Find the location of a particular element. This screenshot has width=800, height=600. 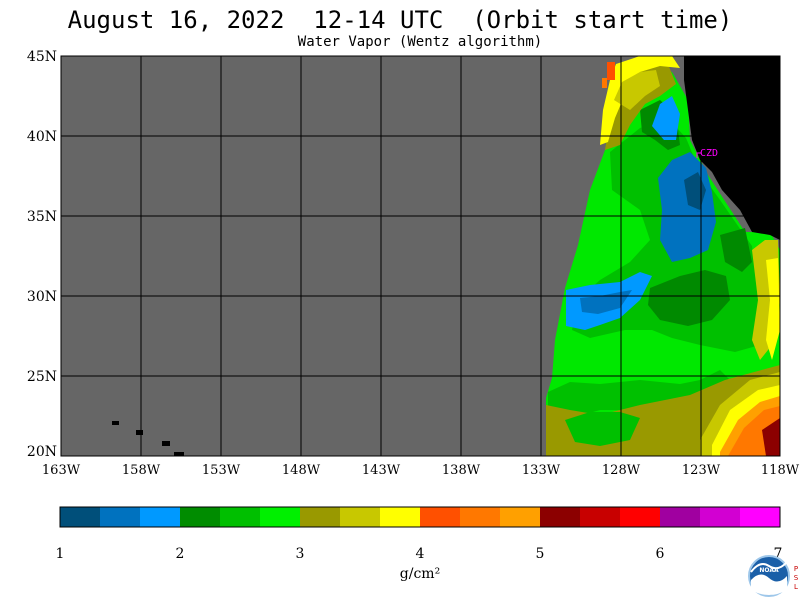

lon-label: 153W is located at coordinates (221, 470).